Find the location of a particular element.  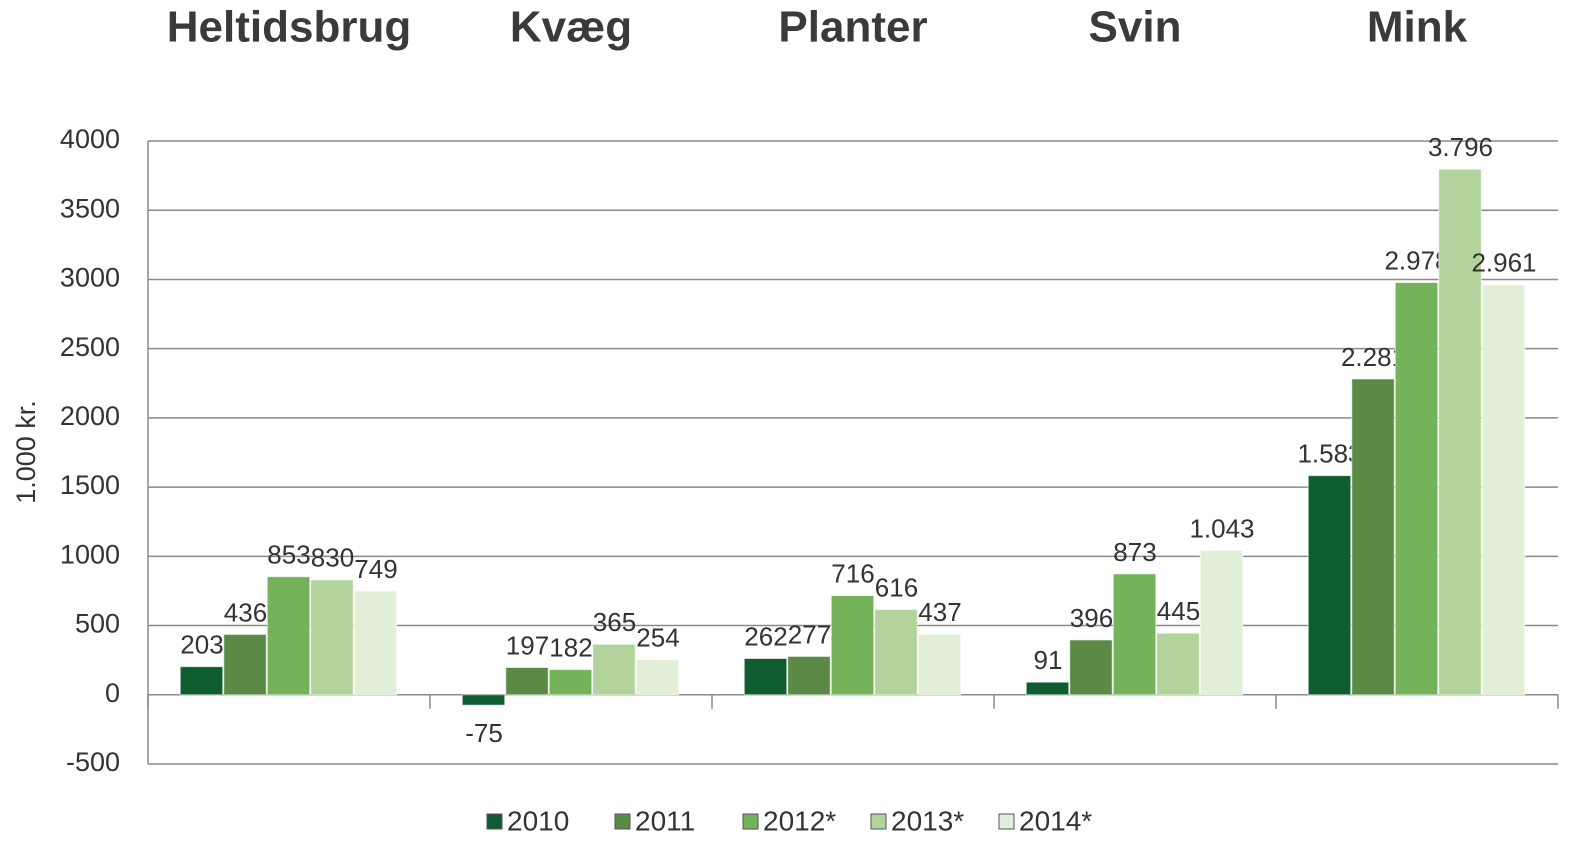

legend-label: 2011 is located at coordinates (665, 820).